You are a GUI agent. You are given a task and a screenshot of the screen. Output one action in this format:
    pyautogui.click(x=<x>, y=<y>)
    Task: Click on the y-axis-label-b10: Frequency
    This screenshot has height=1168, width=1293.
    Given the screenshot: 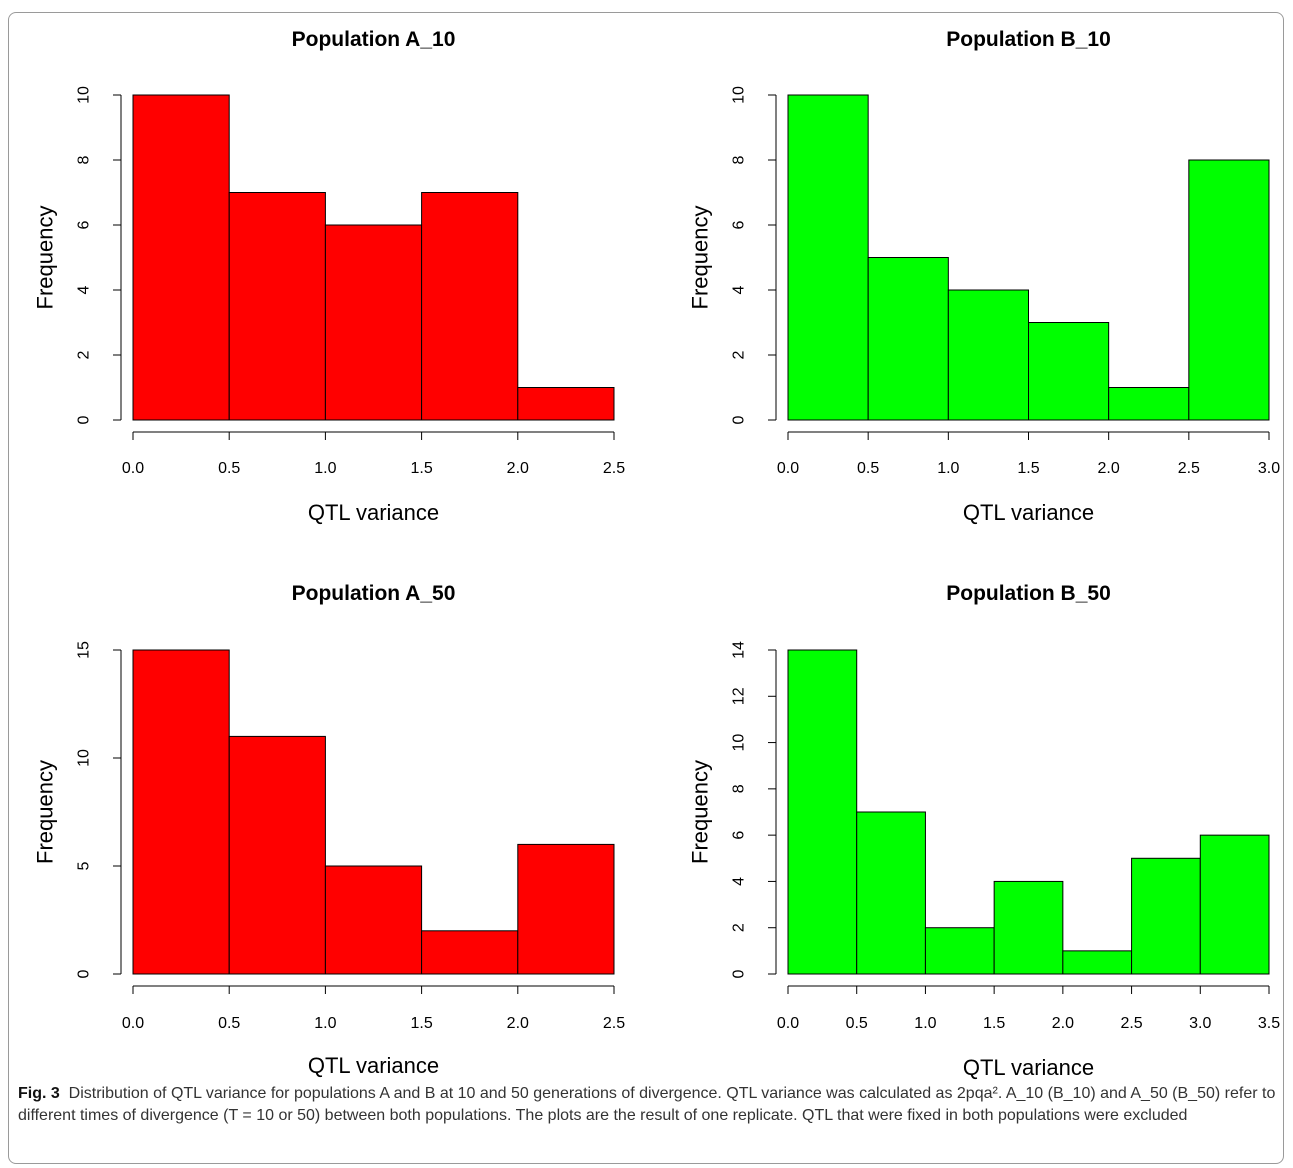 What is the action you would take?
    pyautogui.click(x=700, y=258)
    